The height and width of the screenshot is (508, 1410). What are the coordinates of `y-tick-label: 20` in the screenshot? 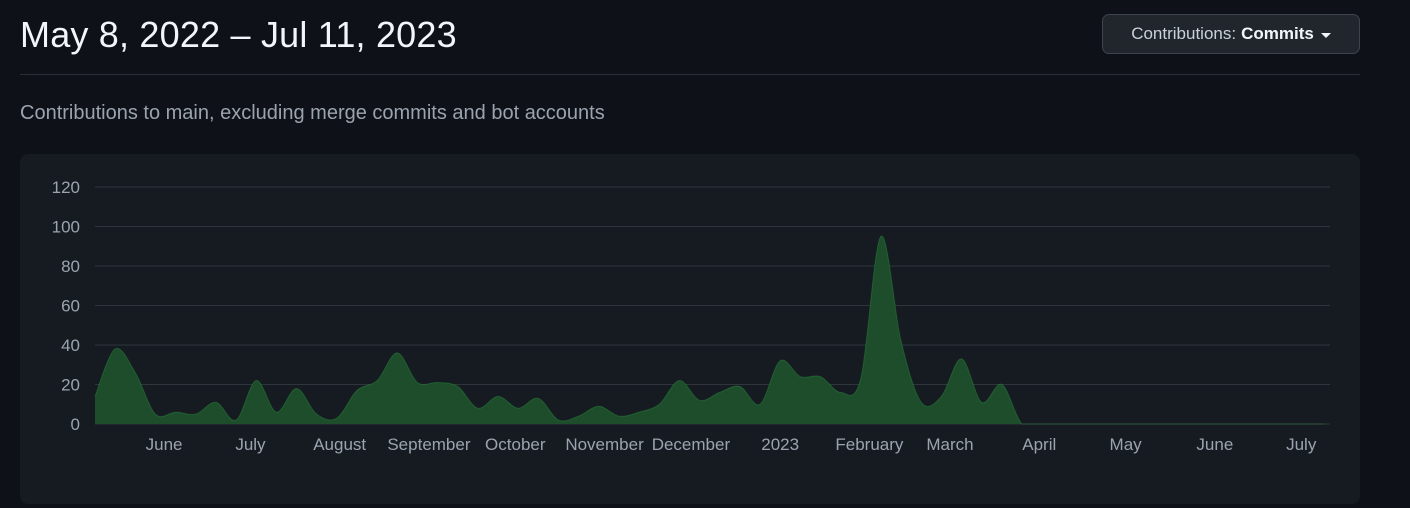 It's located at (70, 385).